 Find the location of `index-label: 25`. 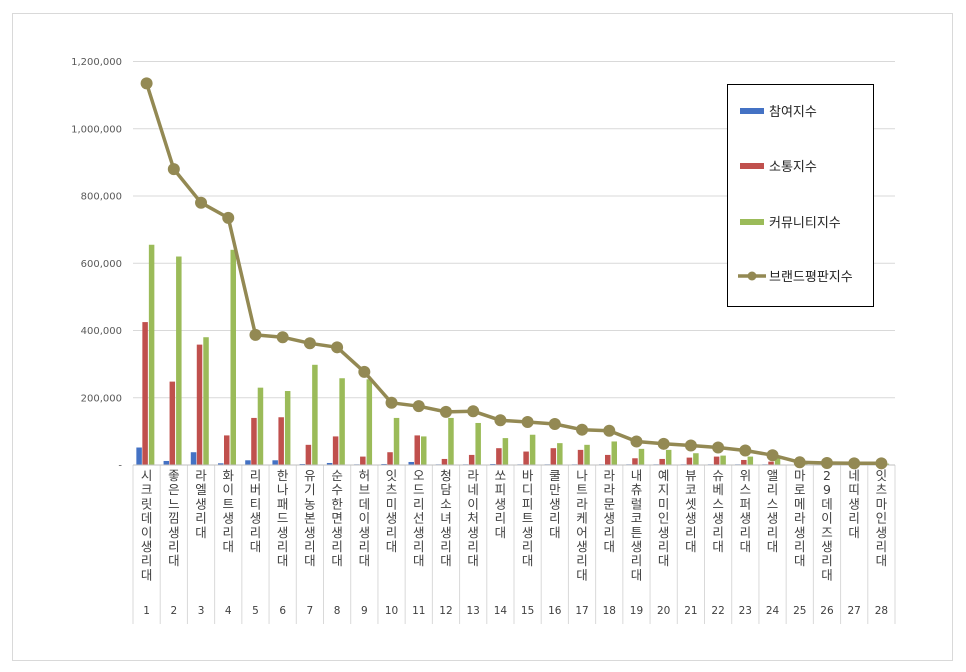

index-label: 25 is located at coordinates (799, 611).